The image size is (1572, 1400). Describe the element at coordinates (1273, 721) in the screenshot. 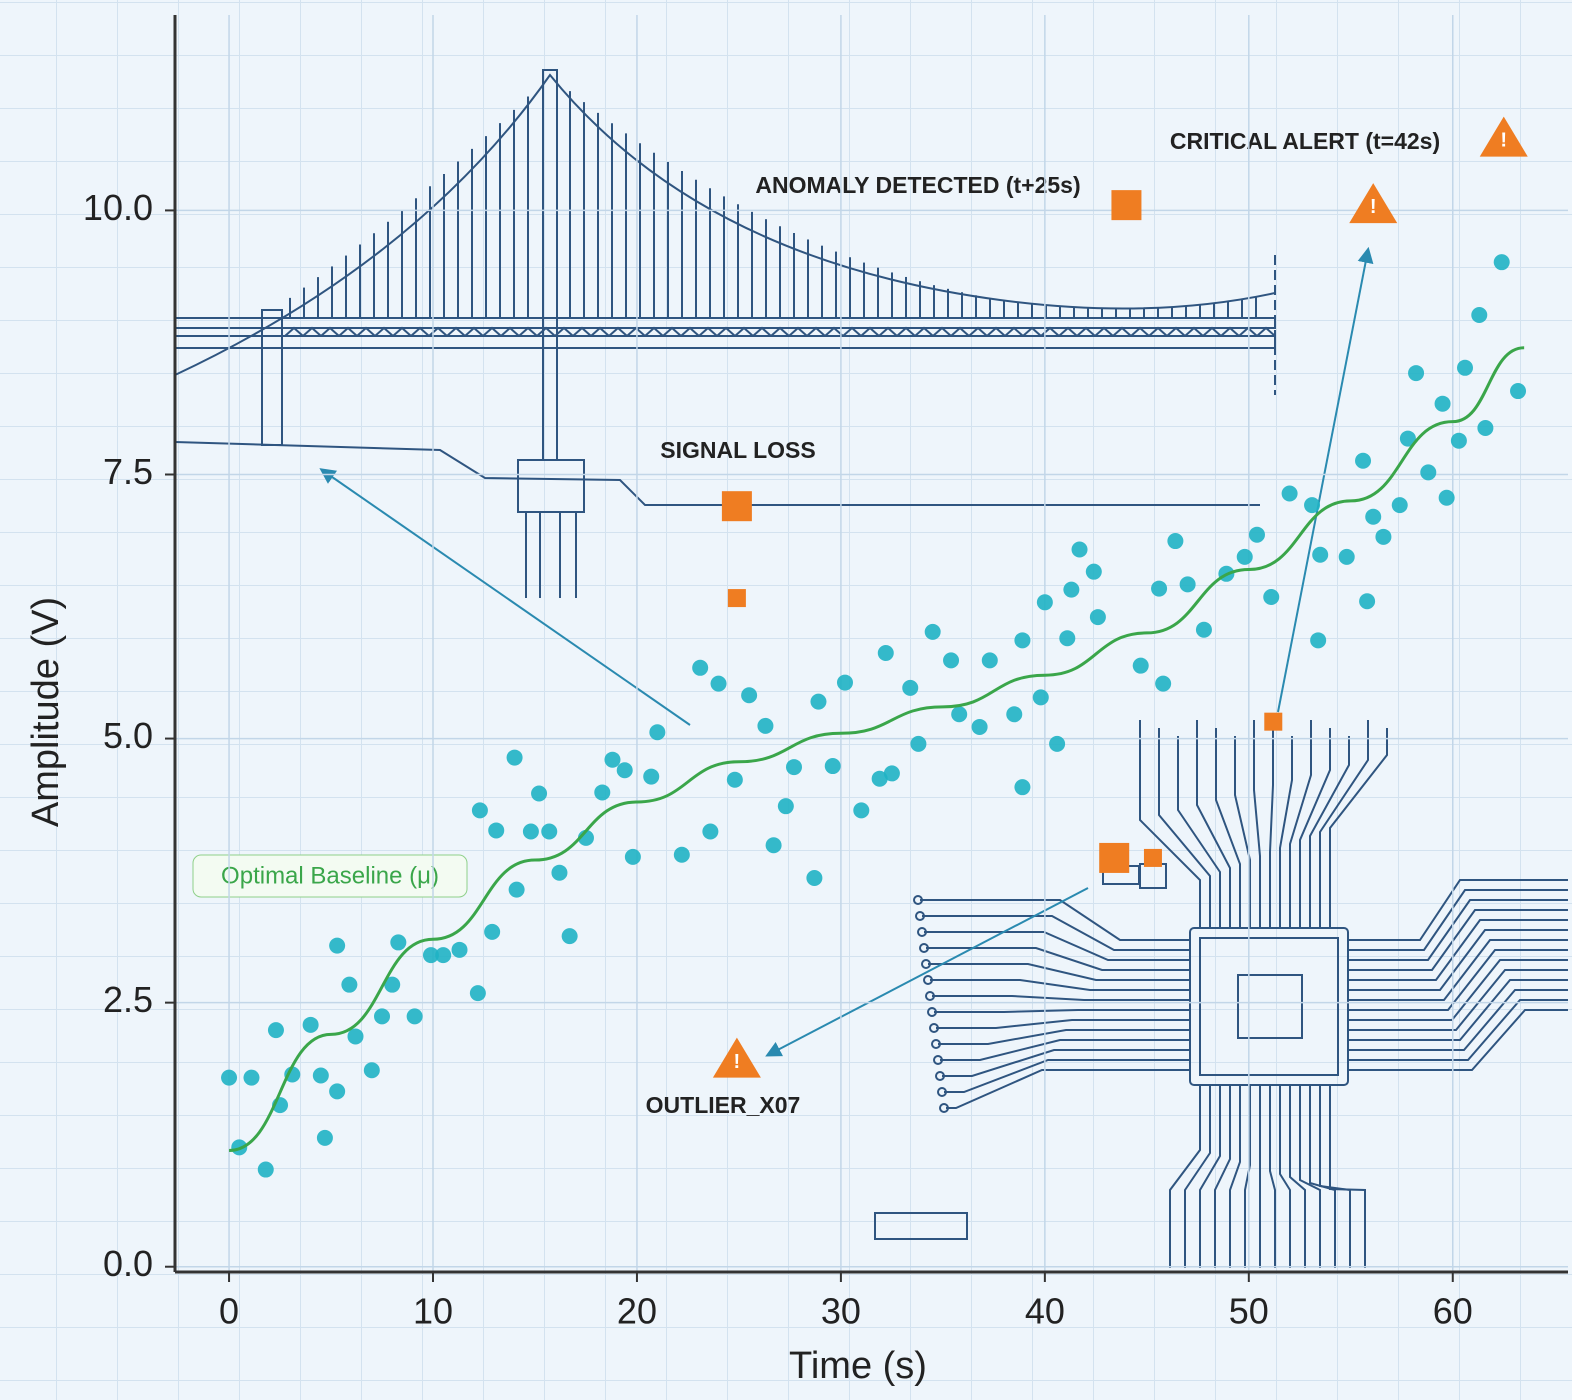

I see `anomaly-marker` at that location.